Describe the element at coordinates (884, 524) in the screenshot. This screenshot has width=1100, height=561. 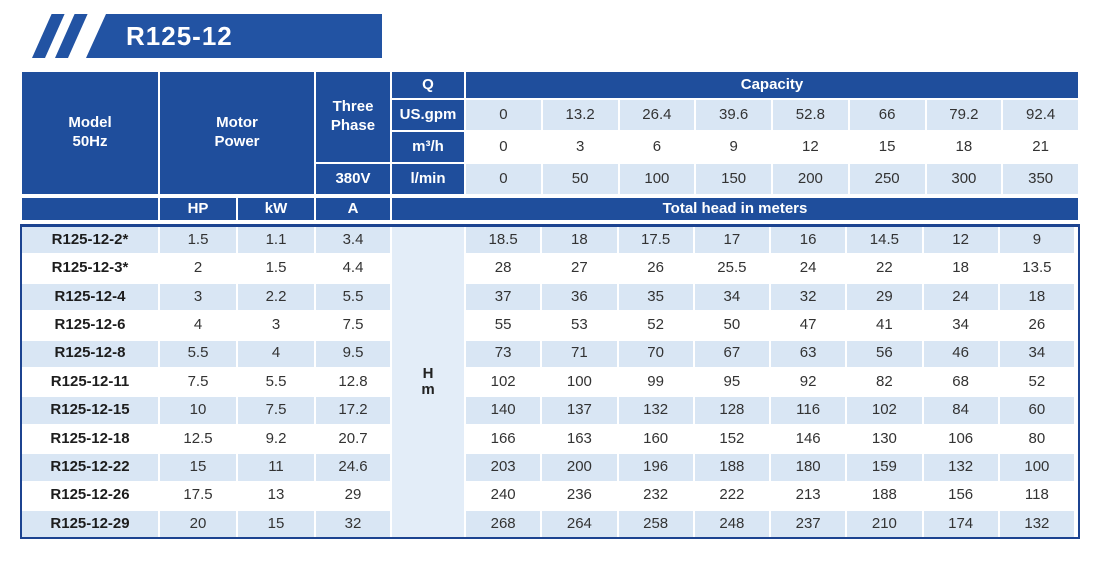
I see `head-value-cell: 210` at that location.